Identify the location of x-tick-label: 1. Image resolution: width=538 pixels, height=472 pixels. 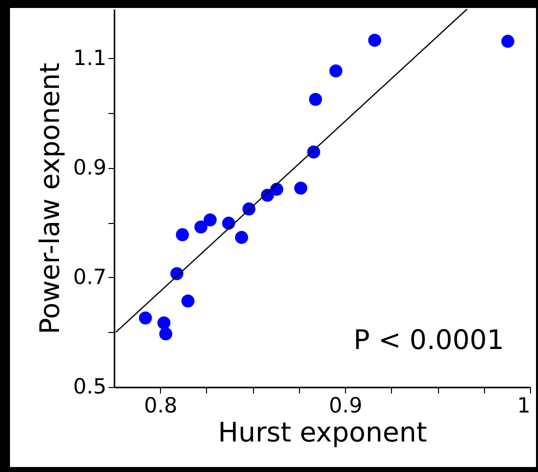
(523, 406).